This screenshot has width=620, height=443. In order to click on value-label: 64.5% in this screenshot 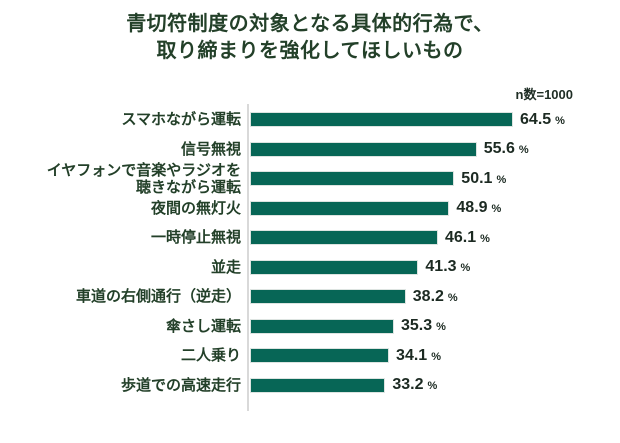, I will do `click(542, 120)`.